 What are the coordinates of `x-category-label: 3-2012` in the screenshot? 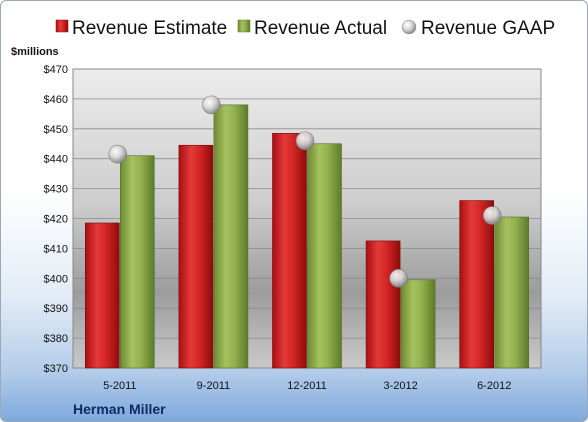 It's located at (400, 386).